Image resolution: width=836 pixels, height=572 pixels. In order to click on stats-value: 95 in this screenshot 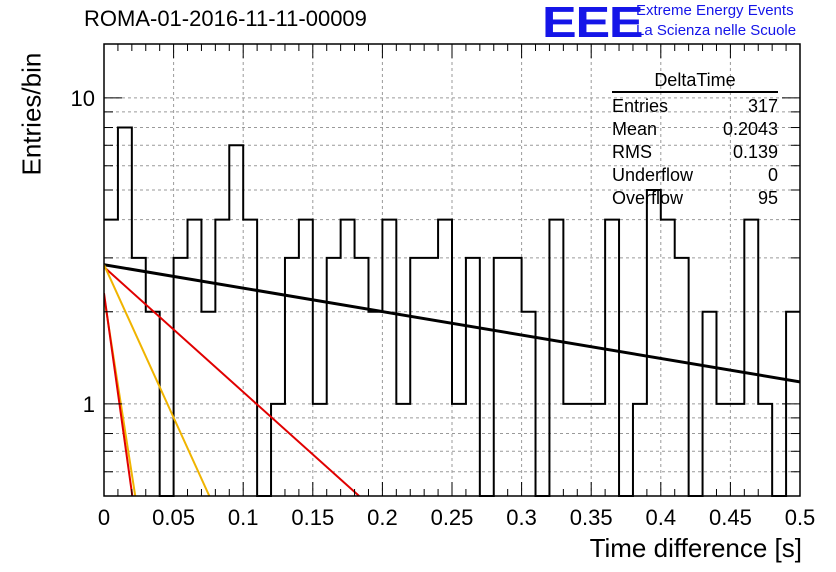, I will do `click(767, 198)`.